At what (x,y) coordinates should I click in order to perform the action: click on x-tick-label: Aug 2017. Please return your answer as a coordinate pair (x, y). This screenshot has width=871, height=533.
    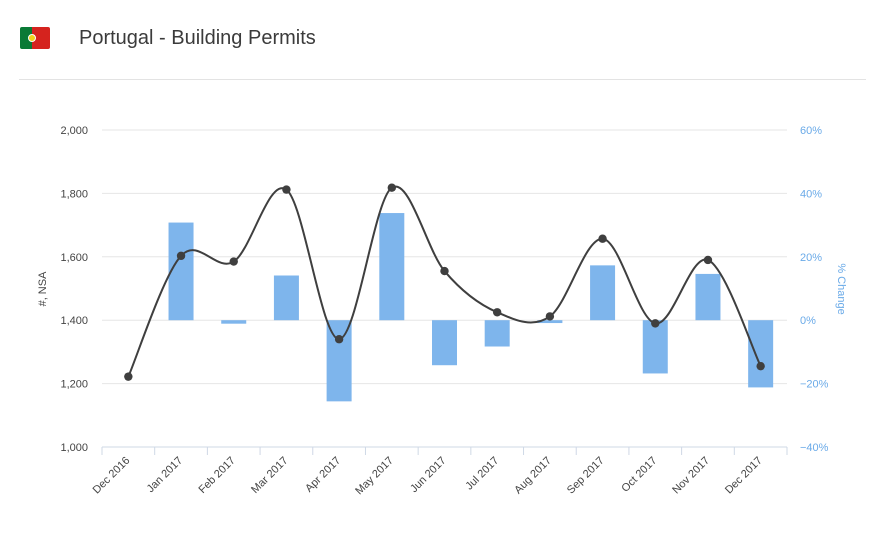
    Looking at the image, I should click on (533, 476).